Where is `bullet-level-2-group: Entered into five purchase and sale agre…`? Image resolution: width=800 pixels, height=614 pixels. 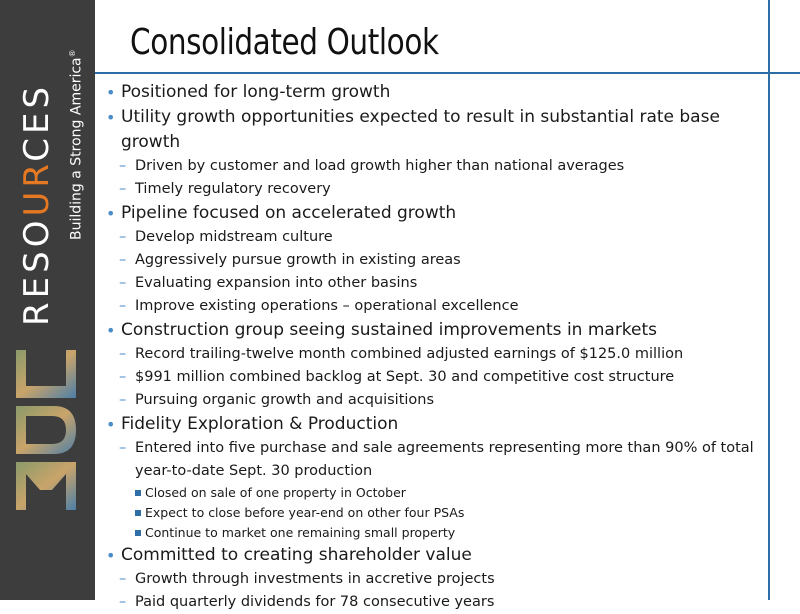 bullet-level-2-group: Entered into five purchase and sale agre… is located at coordinates (432, 490).